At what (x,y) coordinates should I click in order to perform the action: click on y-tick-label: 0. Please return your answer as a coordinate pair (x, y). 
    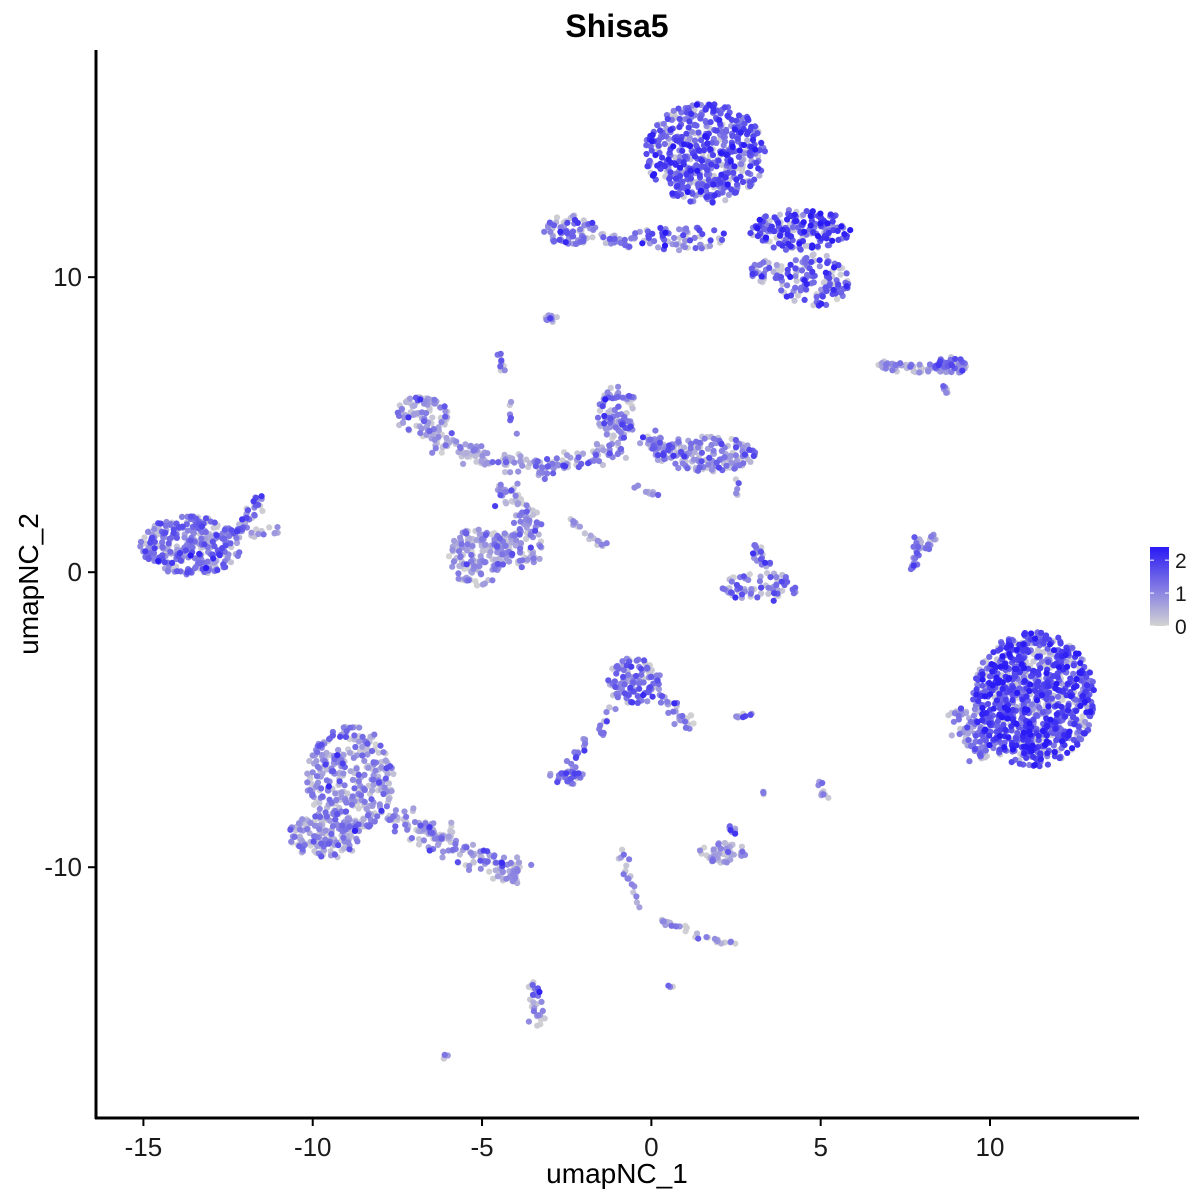
    Looking at the image, I should click on (75, 572).